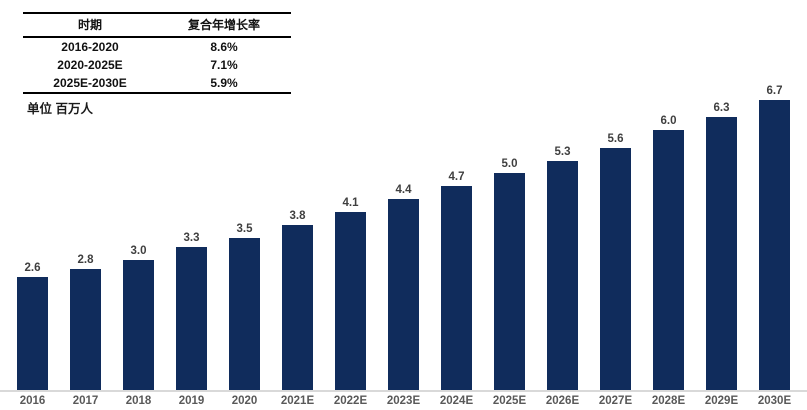 Image resolution: width=807 pixels, height=410 pixels. What do you see at coordinates (668, 121) in the screenshot?
I see `bar-value-label: 6.0` at bounding box center [668, 121].